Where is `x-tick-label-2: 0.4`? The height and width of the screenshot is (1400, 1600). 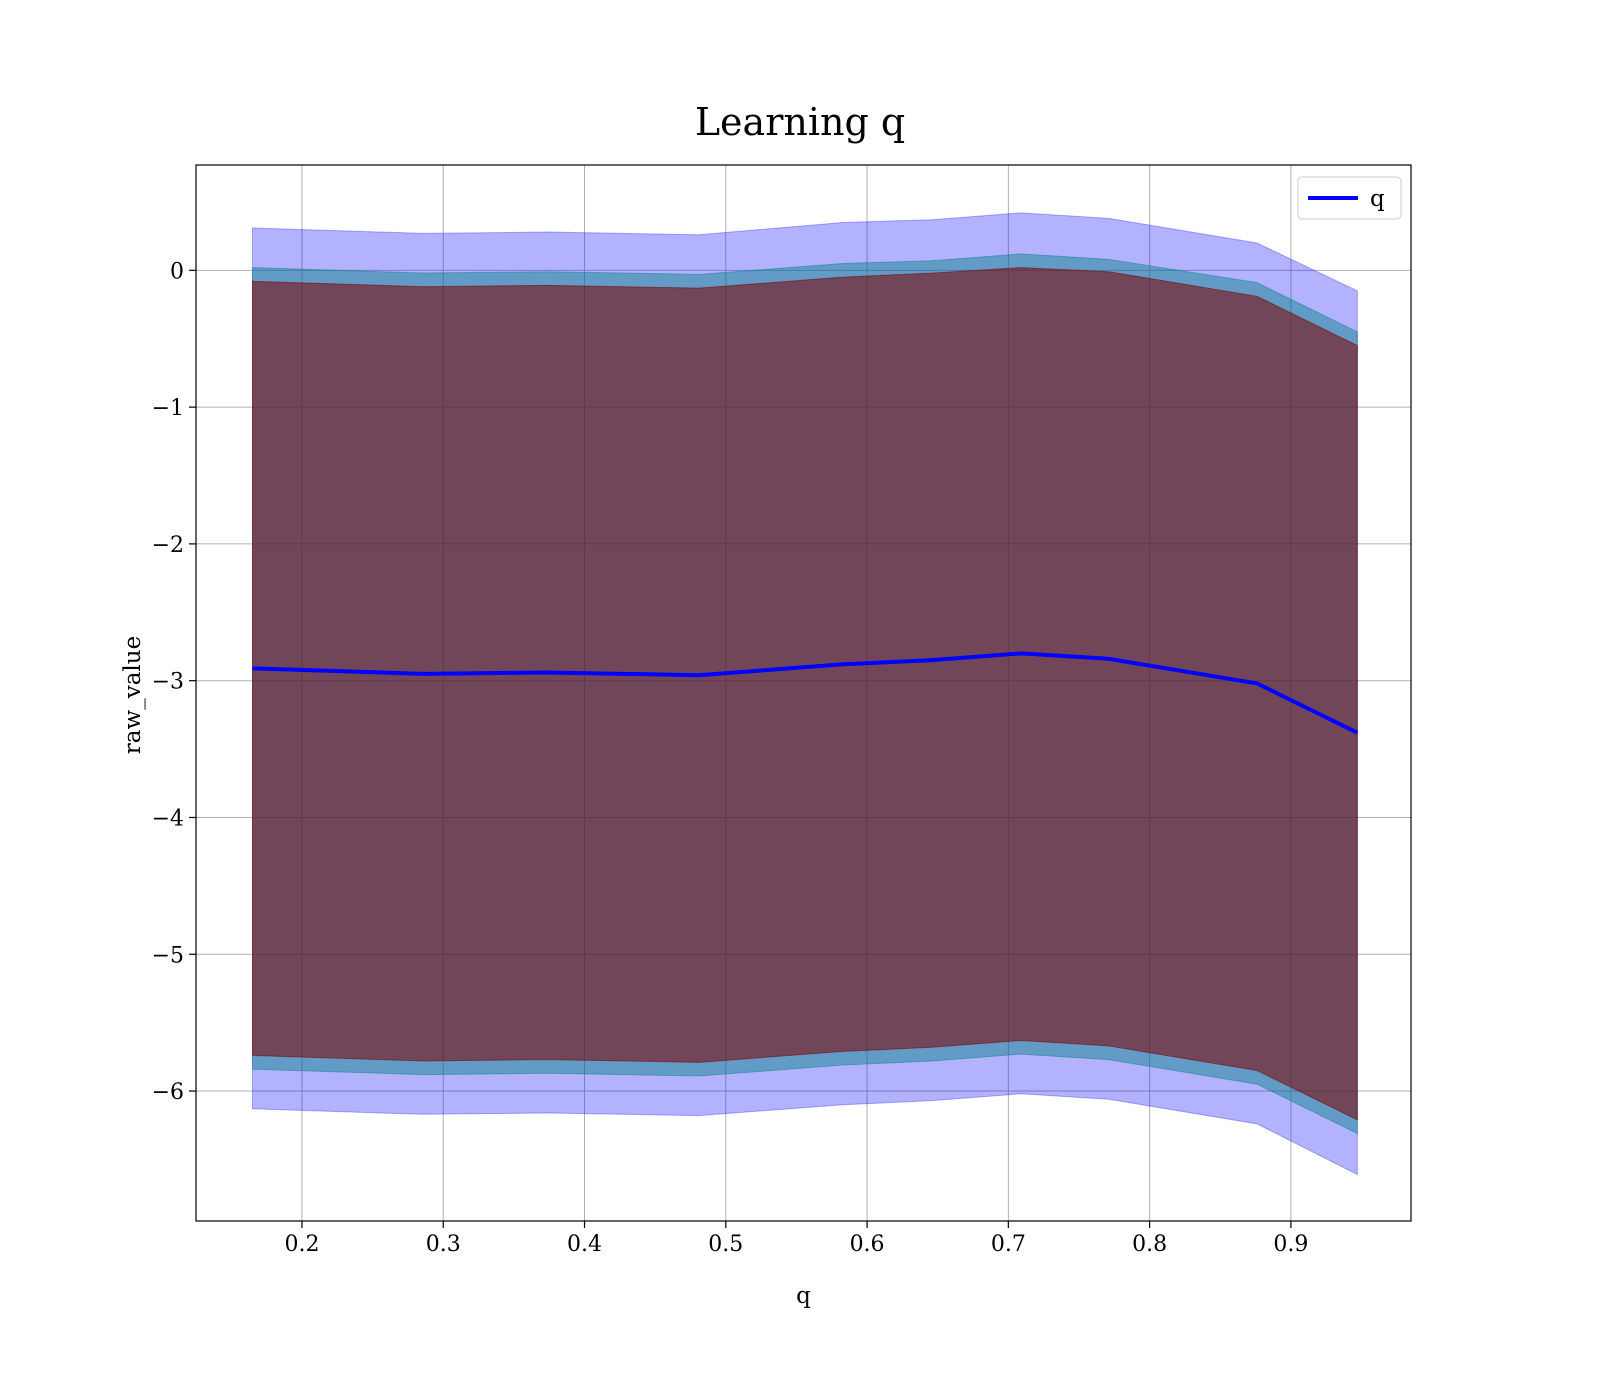 x-tick-label-2: 0.4 is located at coordinates (584, 1244).